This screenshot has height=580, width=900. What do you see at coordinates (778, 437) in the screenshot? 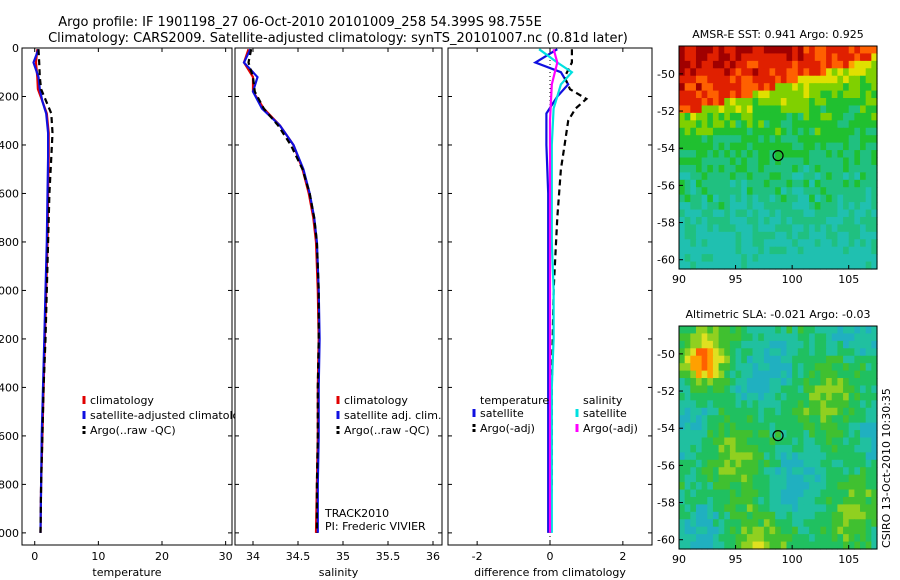
I see `map-frame` at bounding box center [778, 437].